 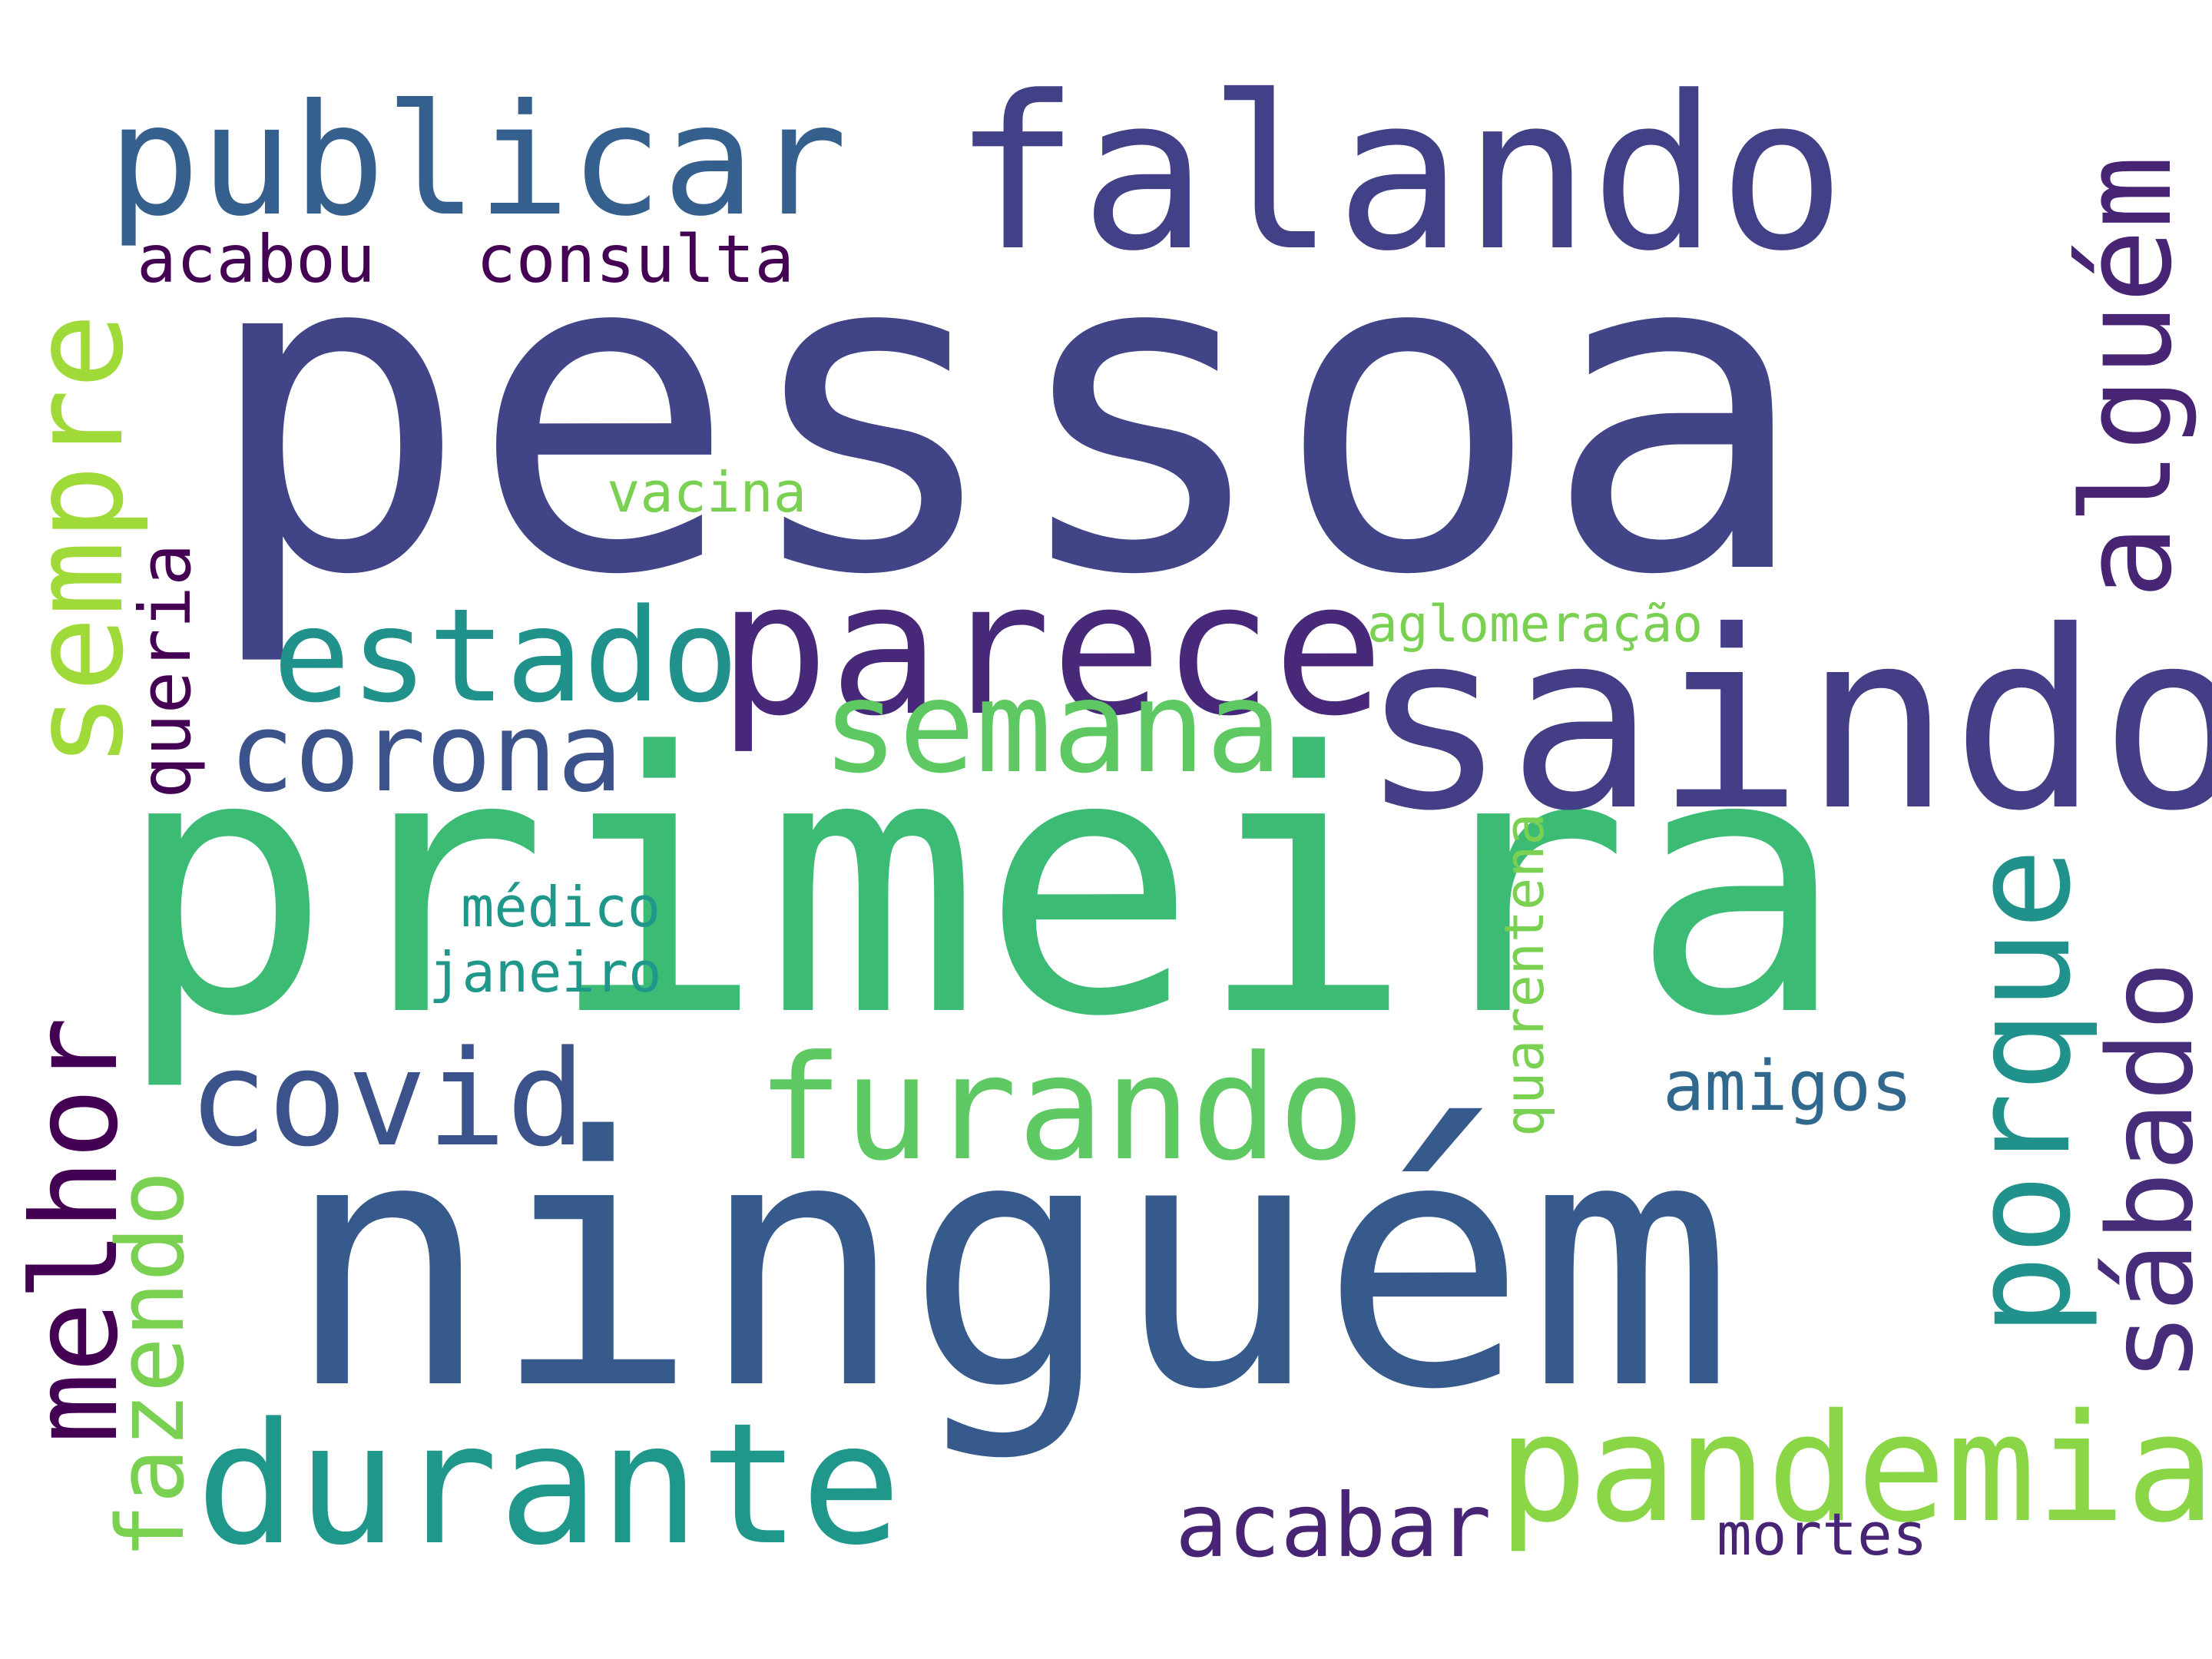 I want to click on word-falando: falando, so click(x=1399, y=175).